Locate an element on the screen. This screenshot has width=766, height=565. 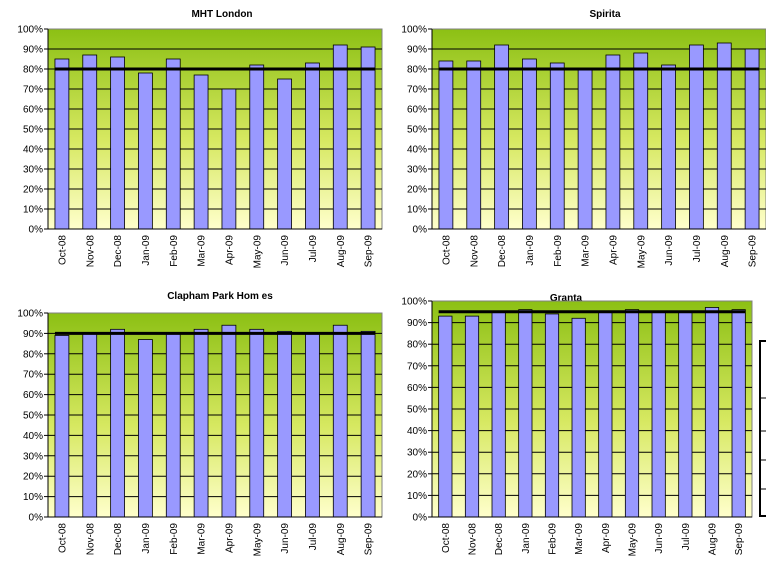
chart-title: MHT London is located at coordinates (221, 14).